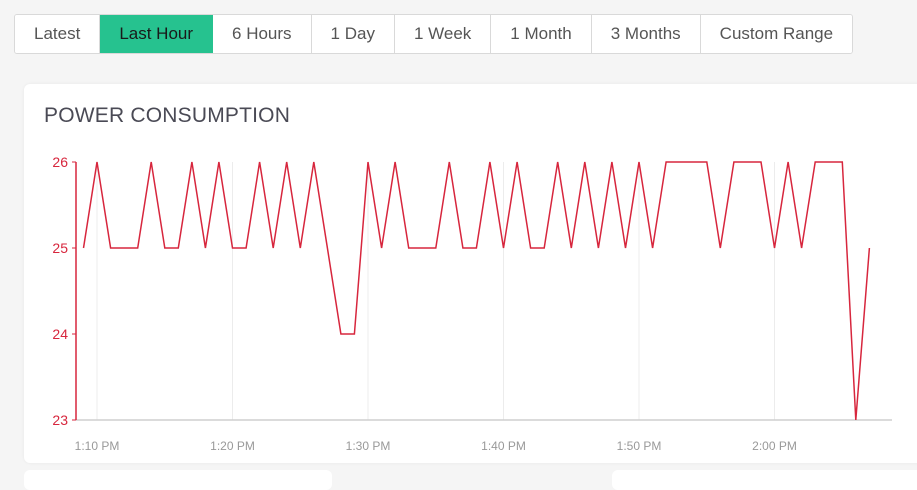 Image resolution: width=917 pixels, height=490 pixels. Describe the element at coordinates (178, 480) in the screenshot. I see `next-card-left` at that location.